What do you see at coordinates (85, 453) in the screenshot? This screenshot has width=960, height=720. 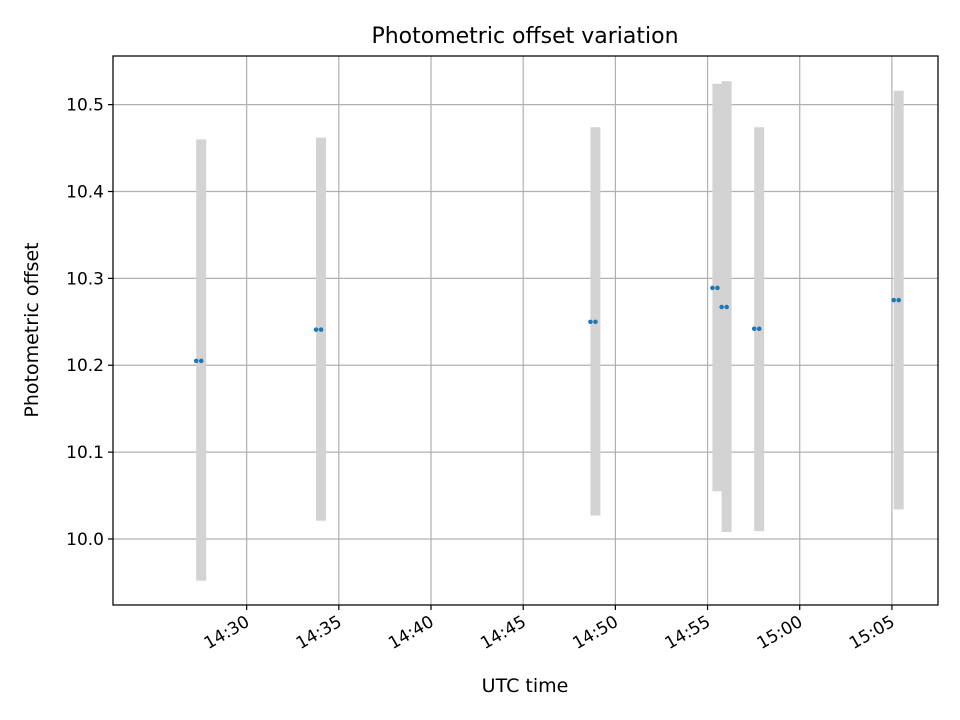 I see `y-tick-label: 10.1` at bounding box center [85, 453].